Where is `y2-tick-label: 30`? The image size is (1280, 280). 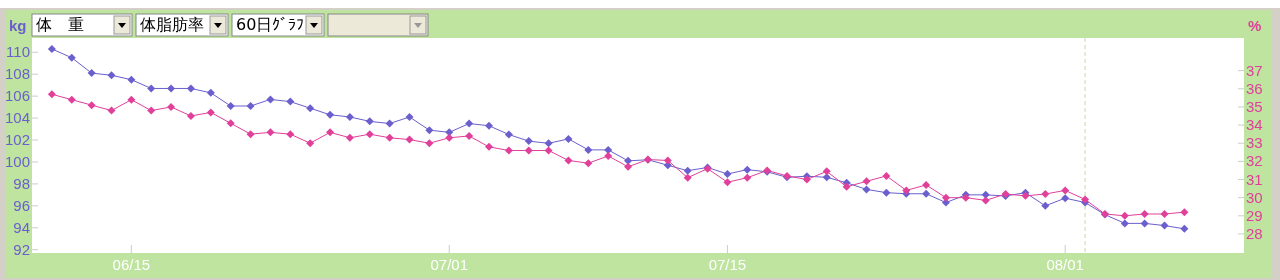
y2-tick-label: 30 is located at coordinates (1254, 197).